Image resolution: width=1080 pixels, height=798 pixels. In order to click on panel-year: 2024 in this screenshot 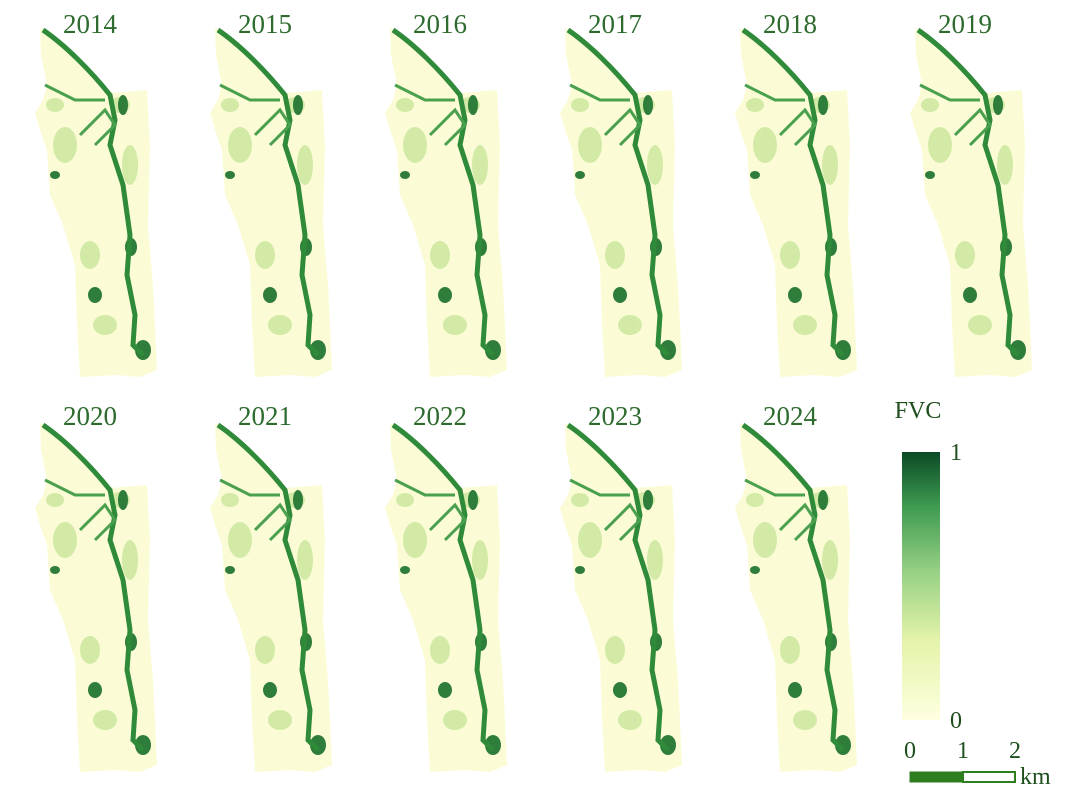, I will do `click(790, 416)`.